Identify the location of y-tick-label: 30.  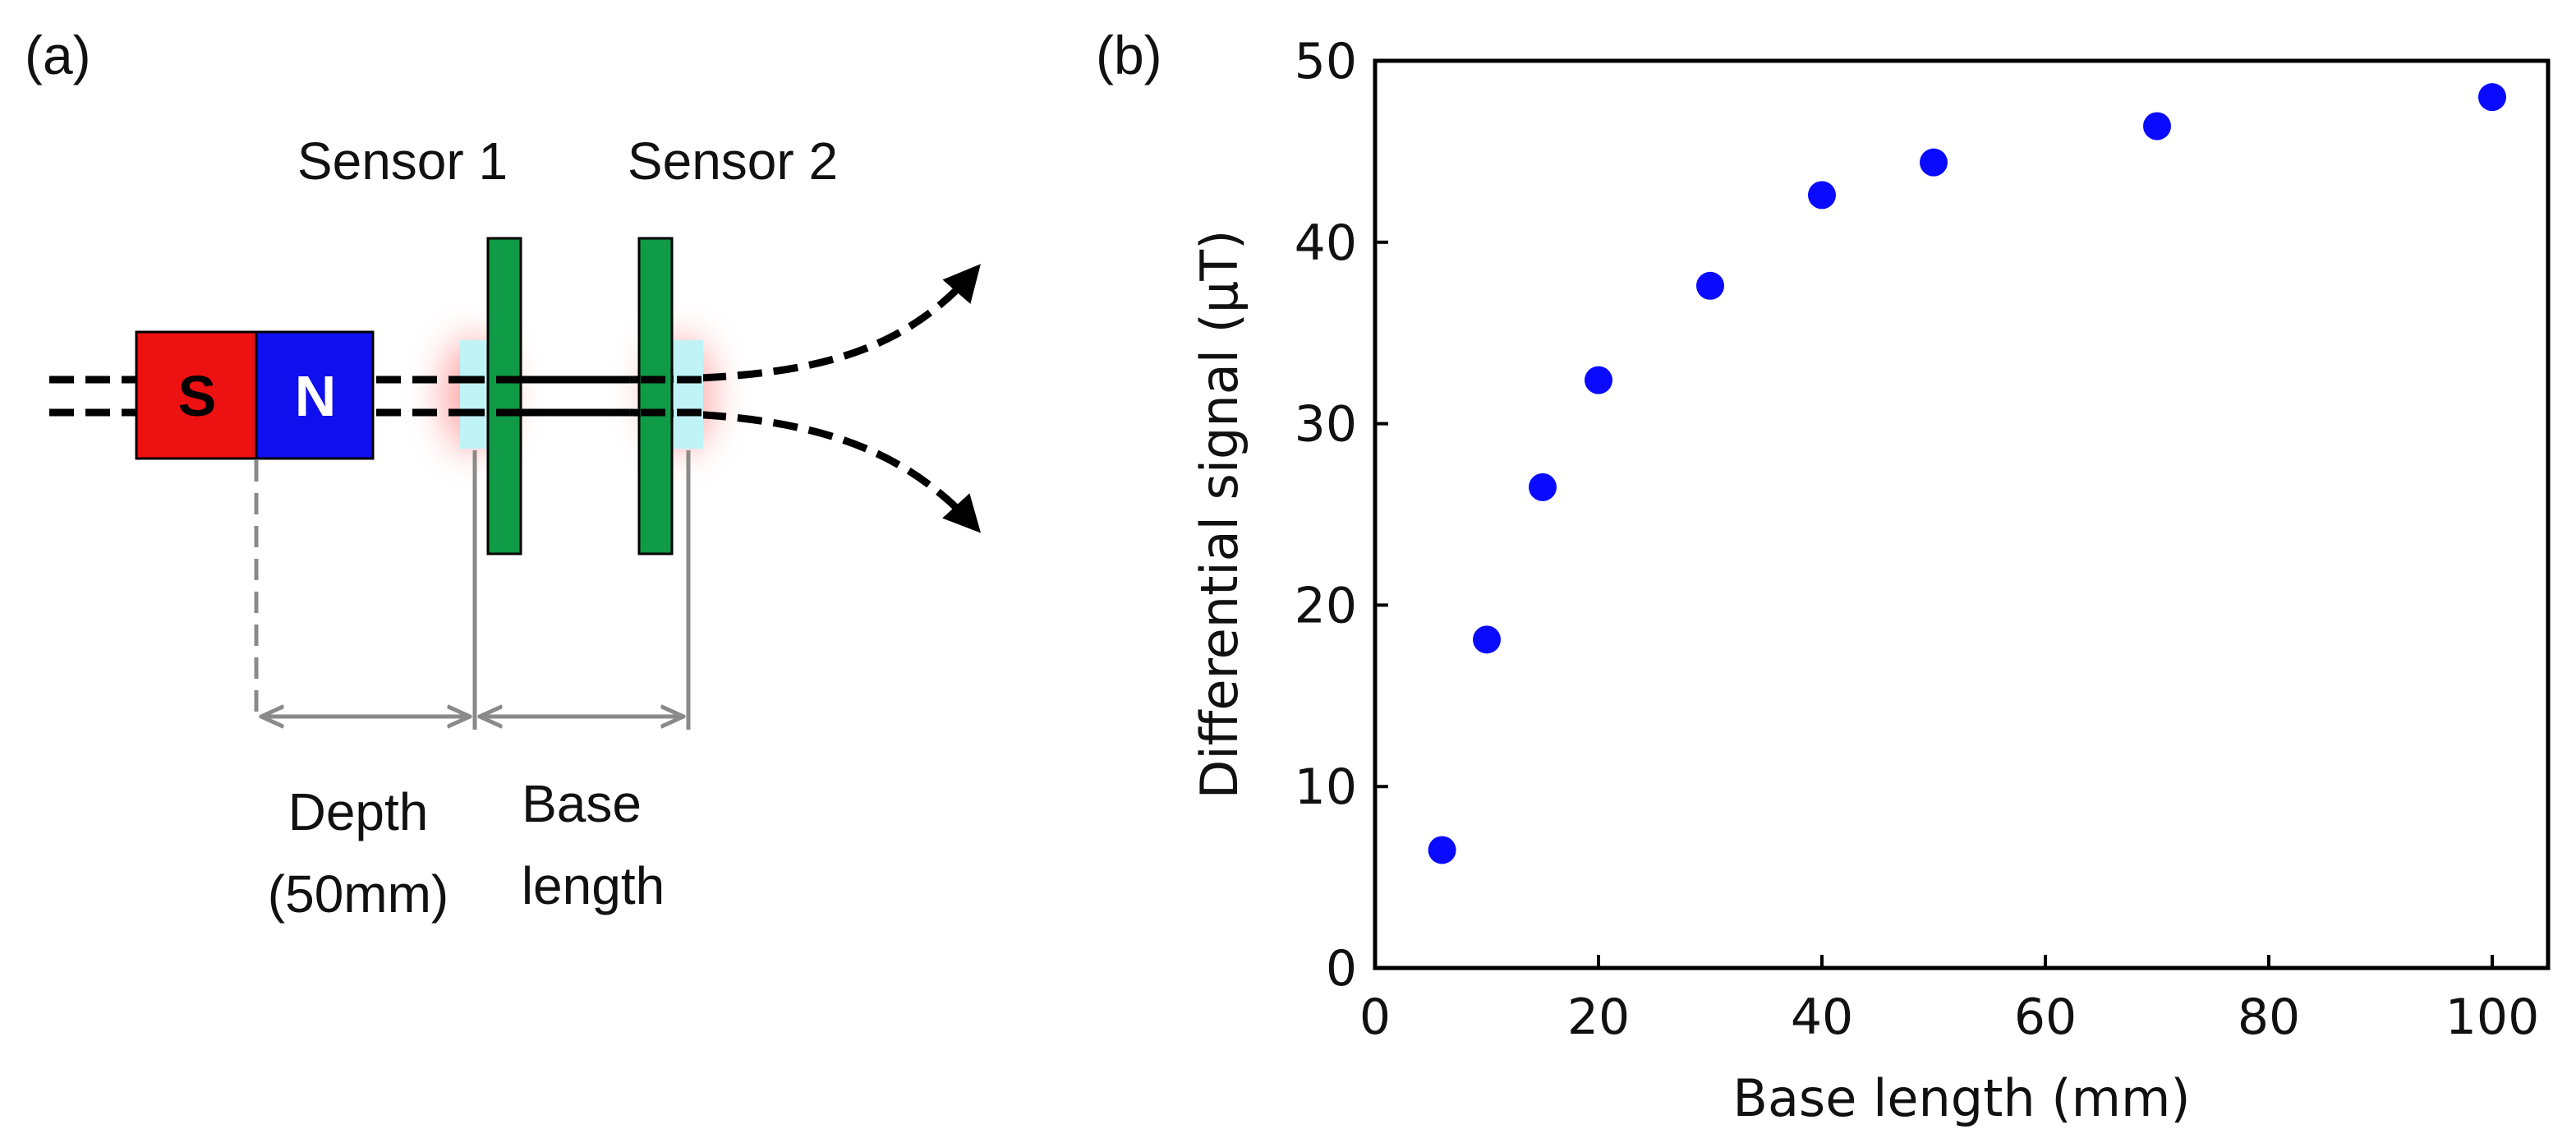
(1326, 425).